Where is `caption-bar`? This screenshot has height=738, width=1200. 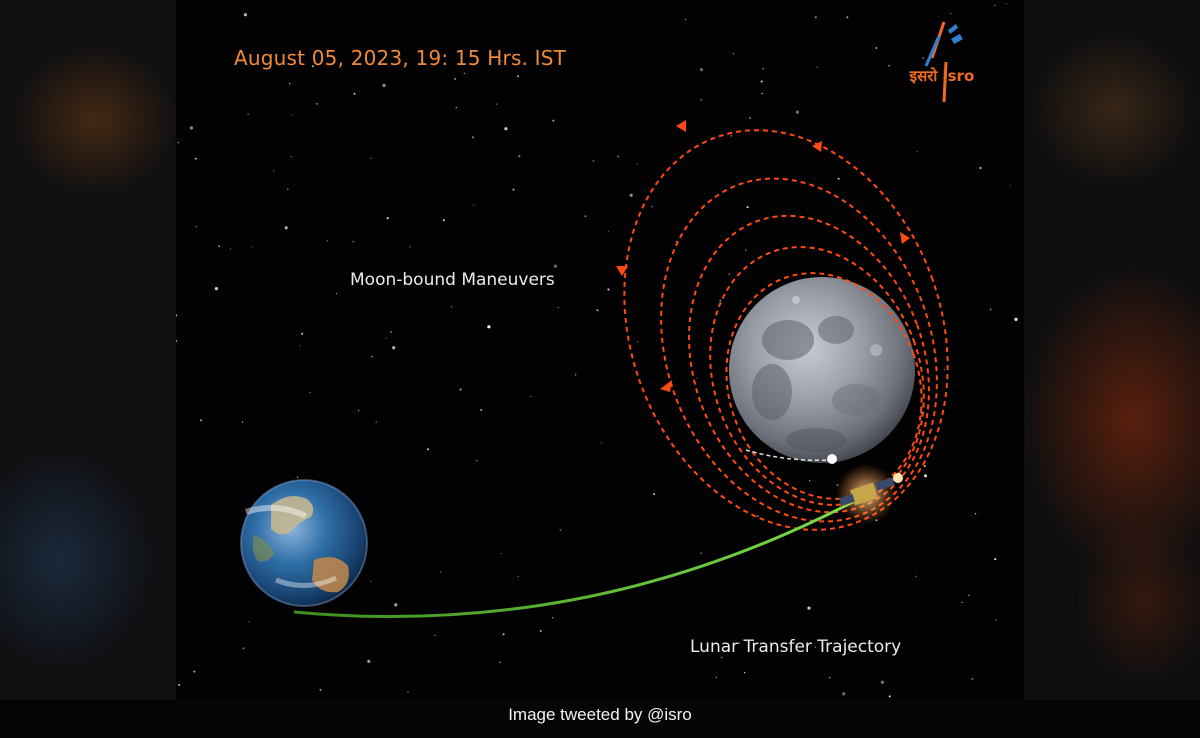
caption-bar is located at coordinates (600, 719).